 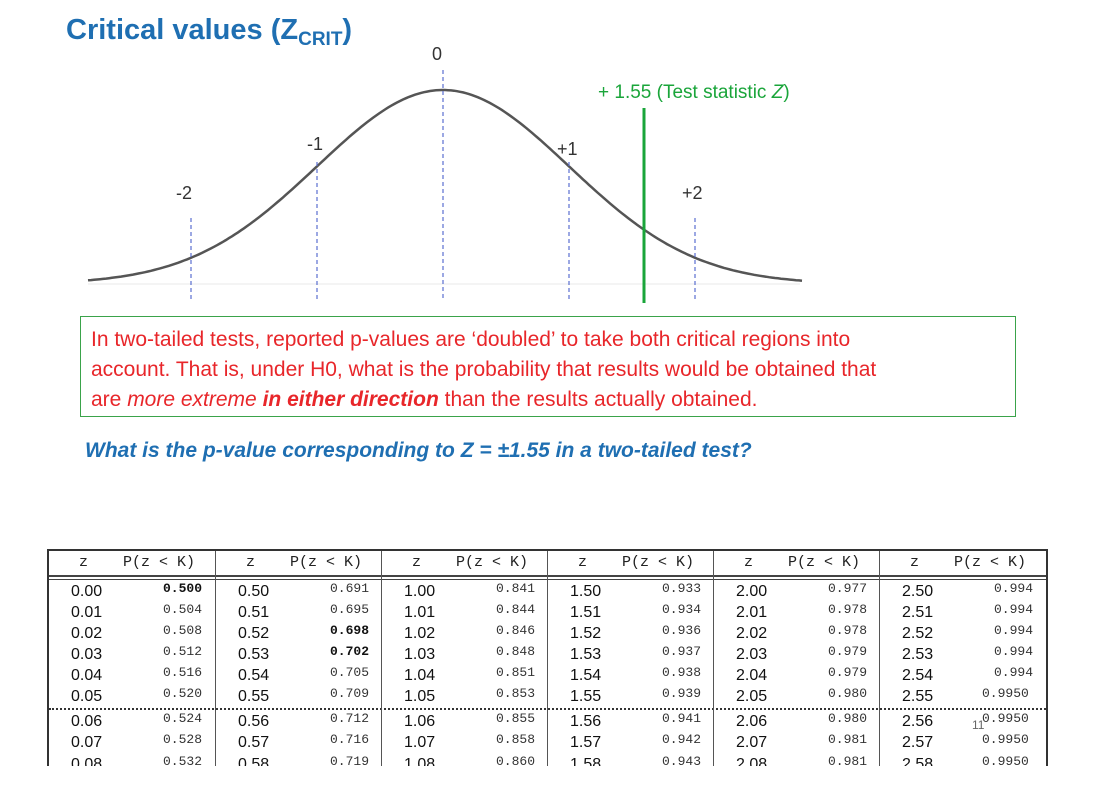 What do you see at coordinates (682, 609) in the screenshot?
I see `p-value: 0.934` at bounding box center [682, 609].